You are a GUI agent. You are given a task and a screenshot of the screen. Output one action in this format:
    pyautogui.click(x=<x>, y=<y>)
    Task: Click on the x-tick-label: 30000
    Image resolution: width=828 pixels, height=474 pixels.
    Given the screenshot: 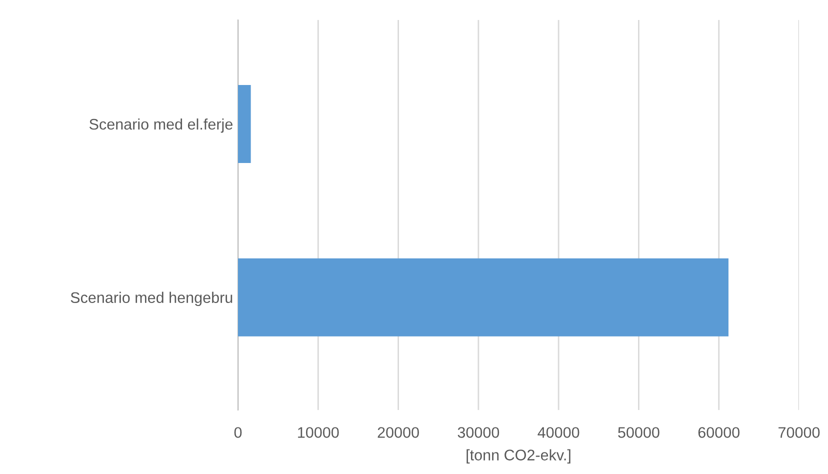 What is the action you would take?
    pyautogui.click(x=479, y=432)
    